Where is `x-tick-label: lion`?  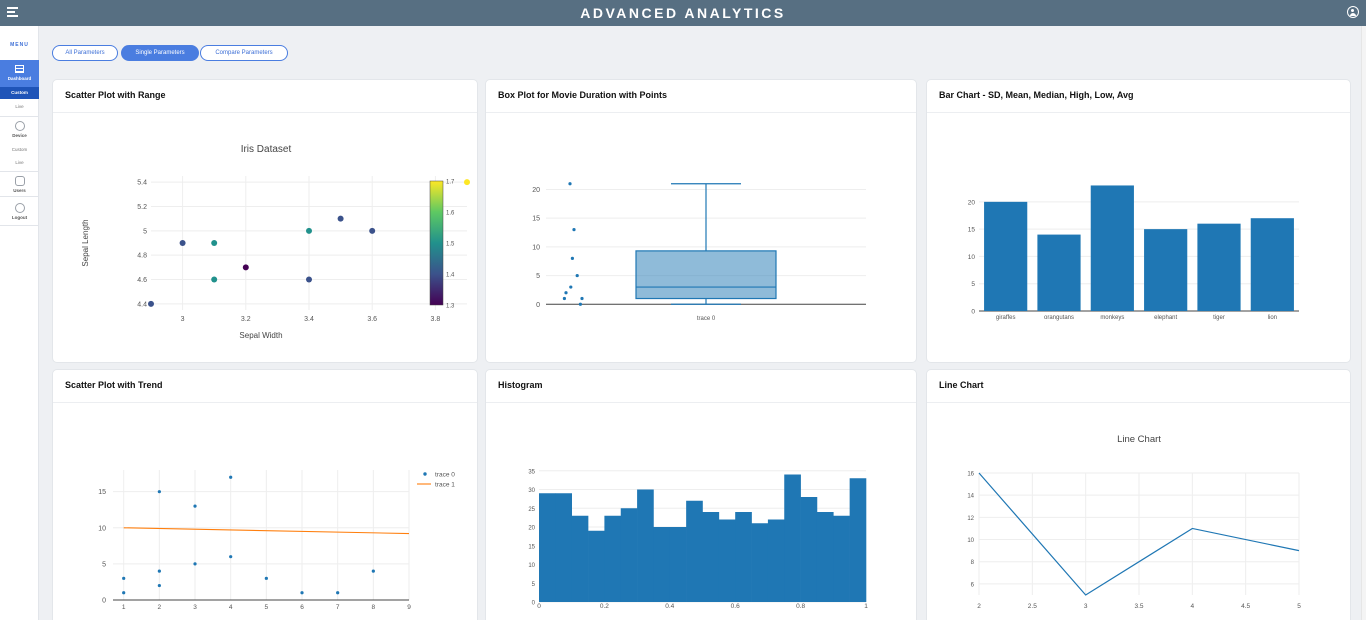
x-tick-label: lion is located at coordinates (1272, 318).